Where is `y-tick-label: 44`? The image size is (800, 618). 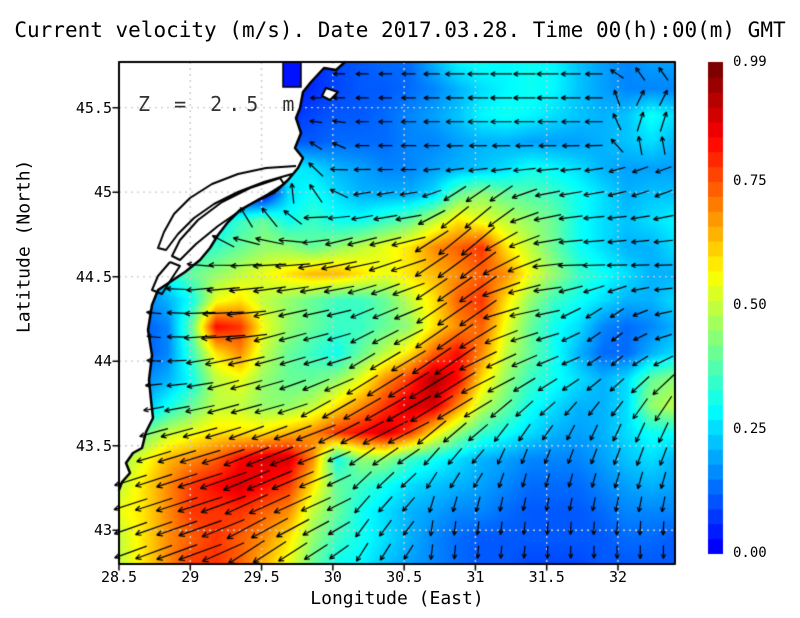
y-tick-label: 44 is located at coordinates (102, 361).